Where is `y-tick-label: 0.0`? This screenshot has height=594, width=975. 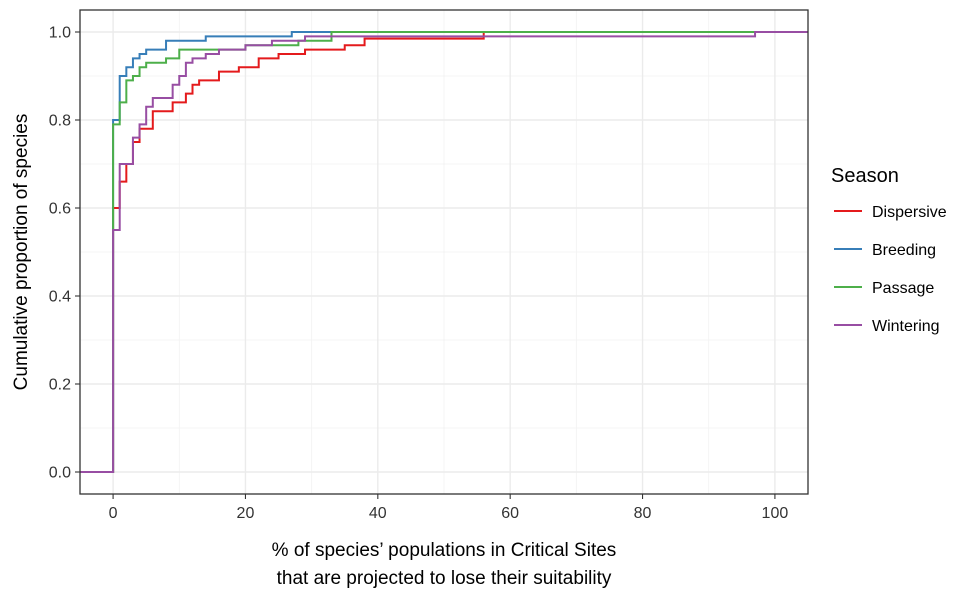 y-tick-label: 0.0 is located at coordinates (60, 473).